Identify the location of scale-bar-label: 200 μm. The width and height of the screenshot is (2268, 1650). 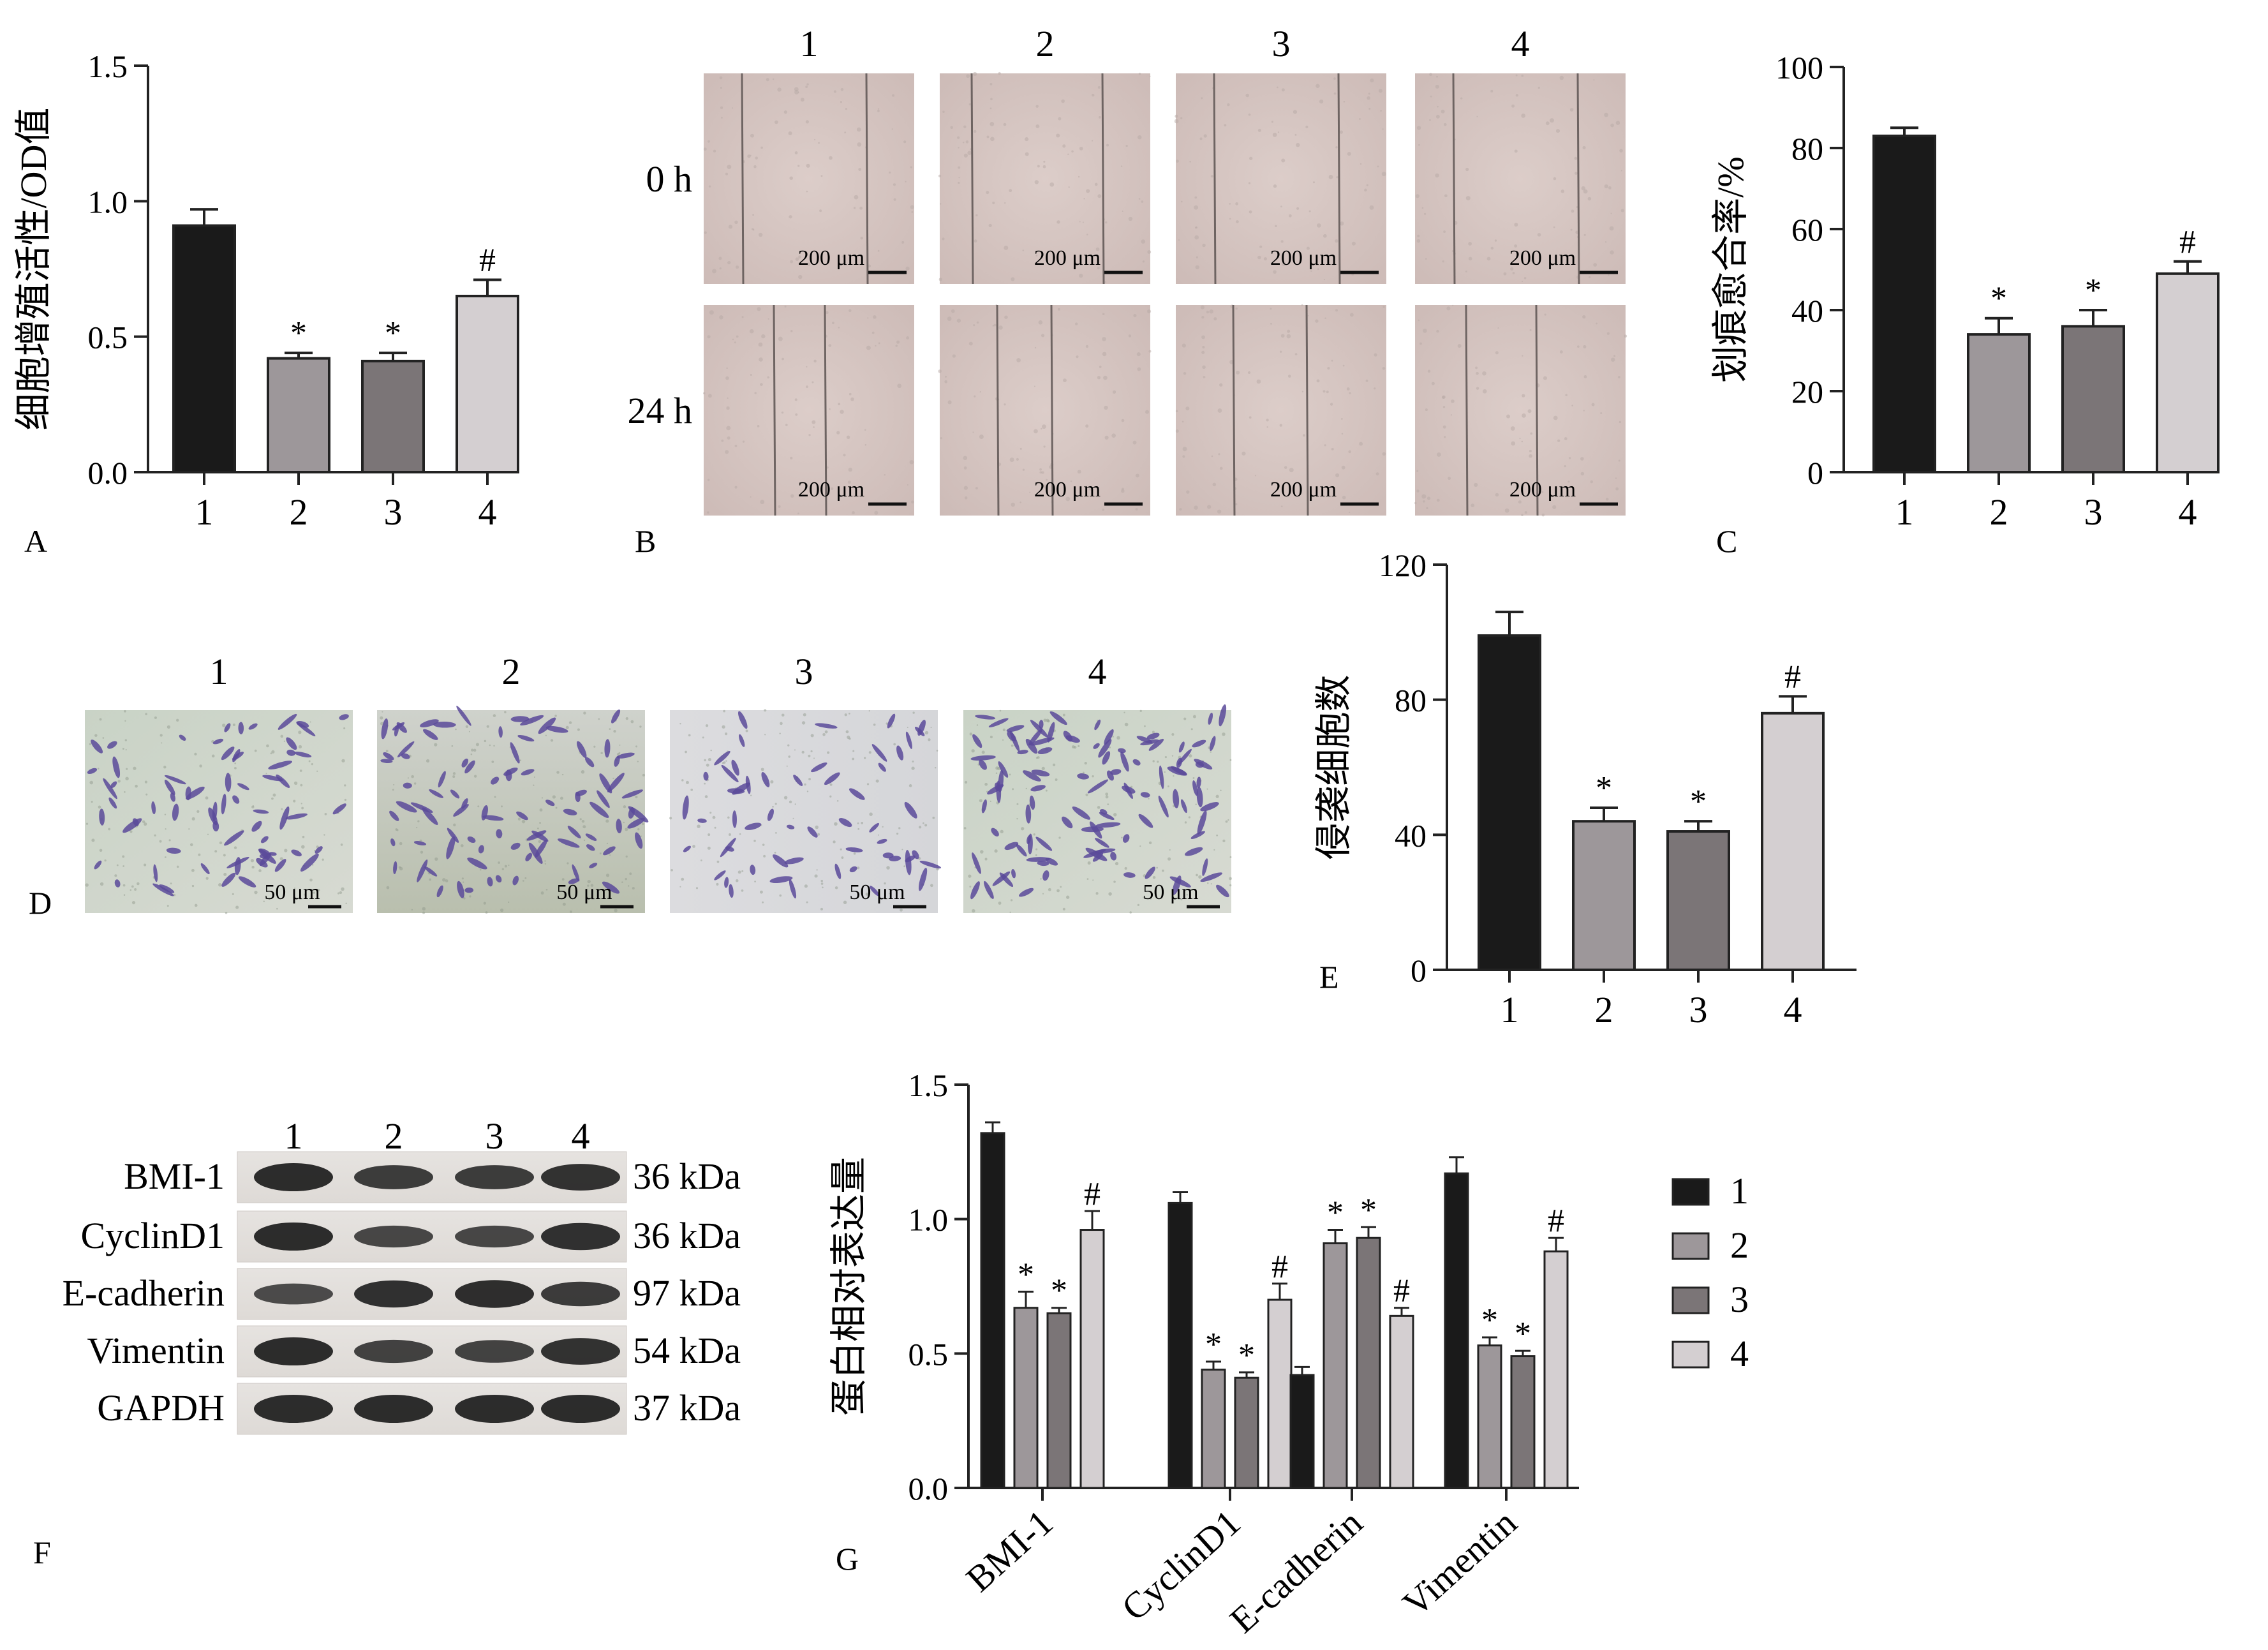
(1542, 258).